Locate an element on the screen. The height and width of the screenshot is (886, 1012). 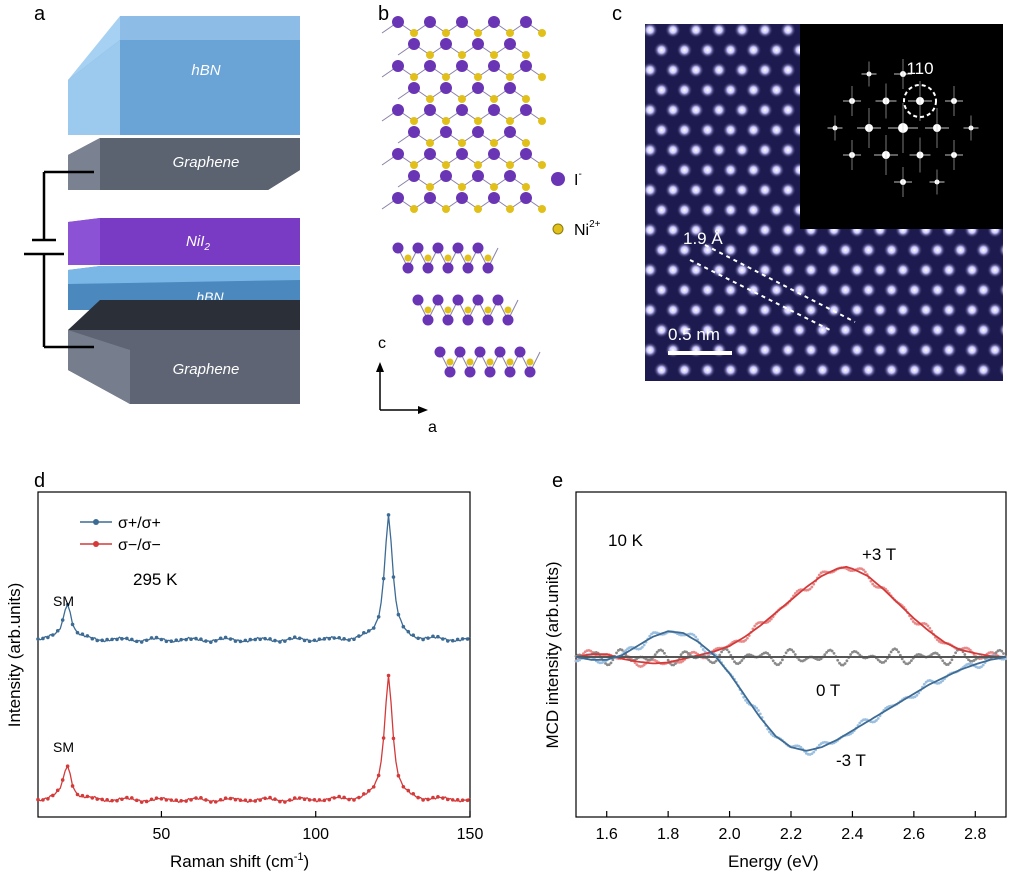
fft-spots is located at coordinates (903, 128).